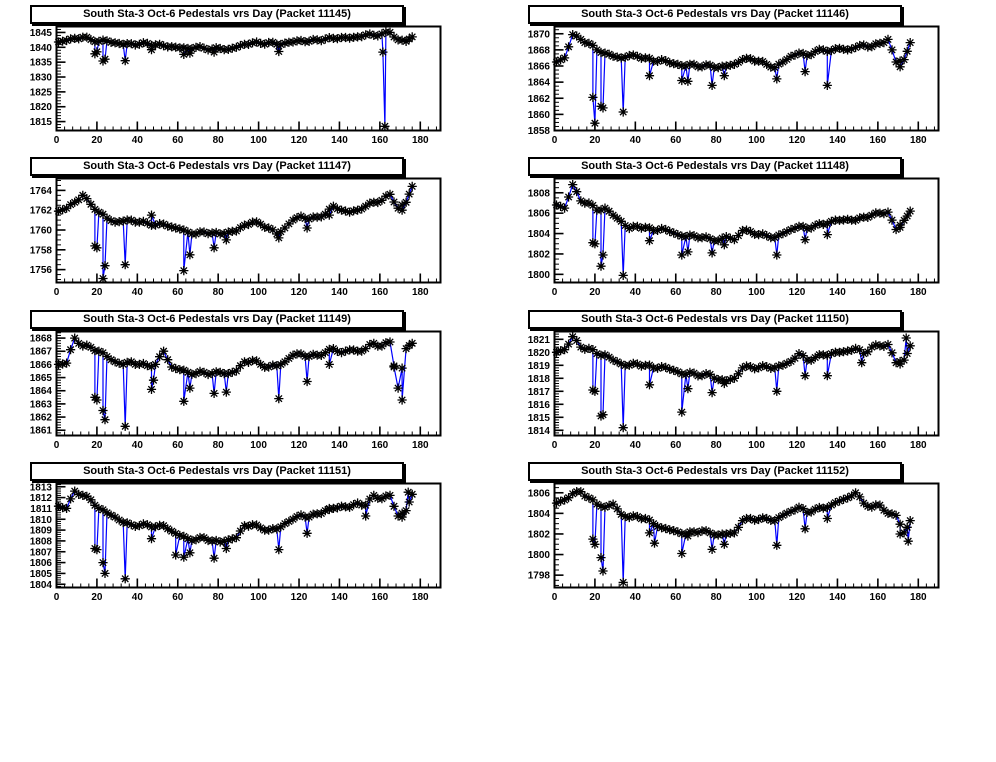 This screenshot has width=996, height=762. What do you see at coordinates (539, 115) in the screenshot?
I see `y-tick-label: 1860` at bounding box center [539, 115].